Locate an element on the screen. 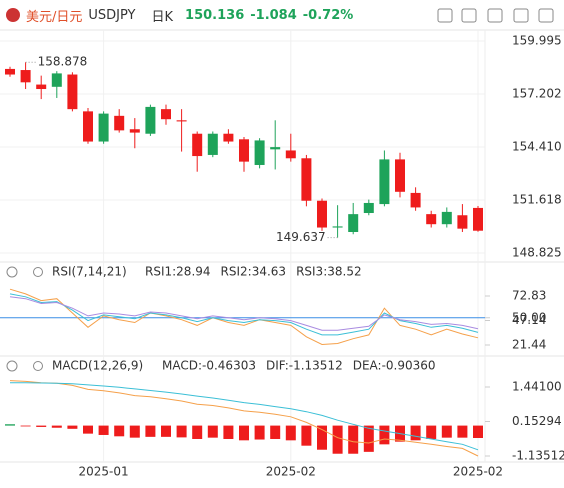 The width and height of the screenshot is (564, 488). legend-entry: DIF:-1.13512 is located at coordinates (304, 366).